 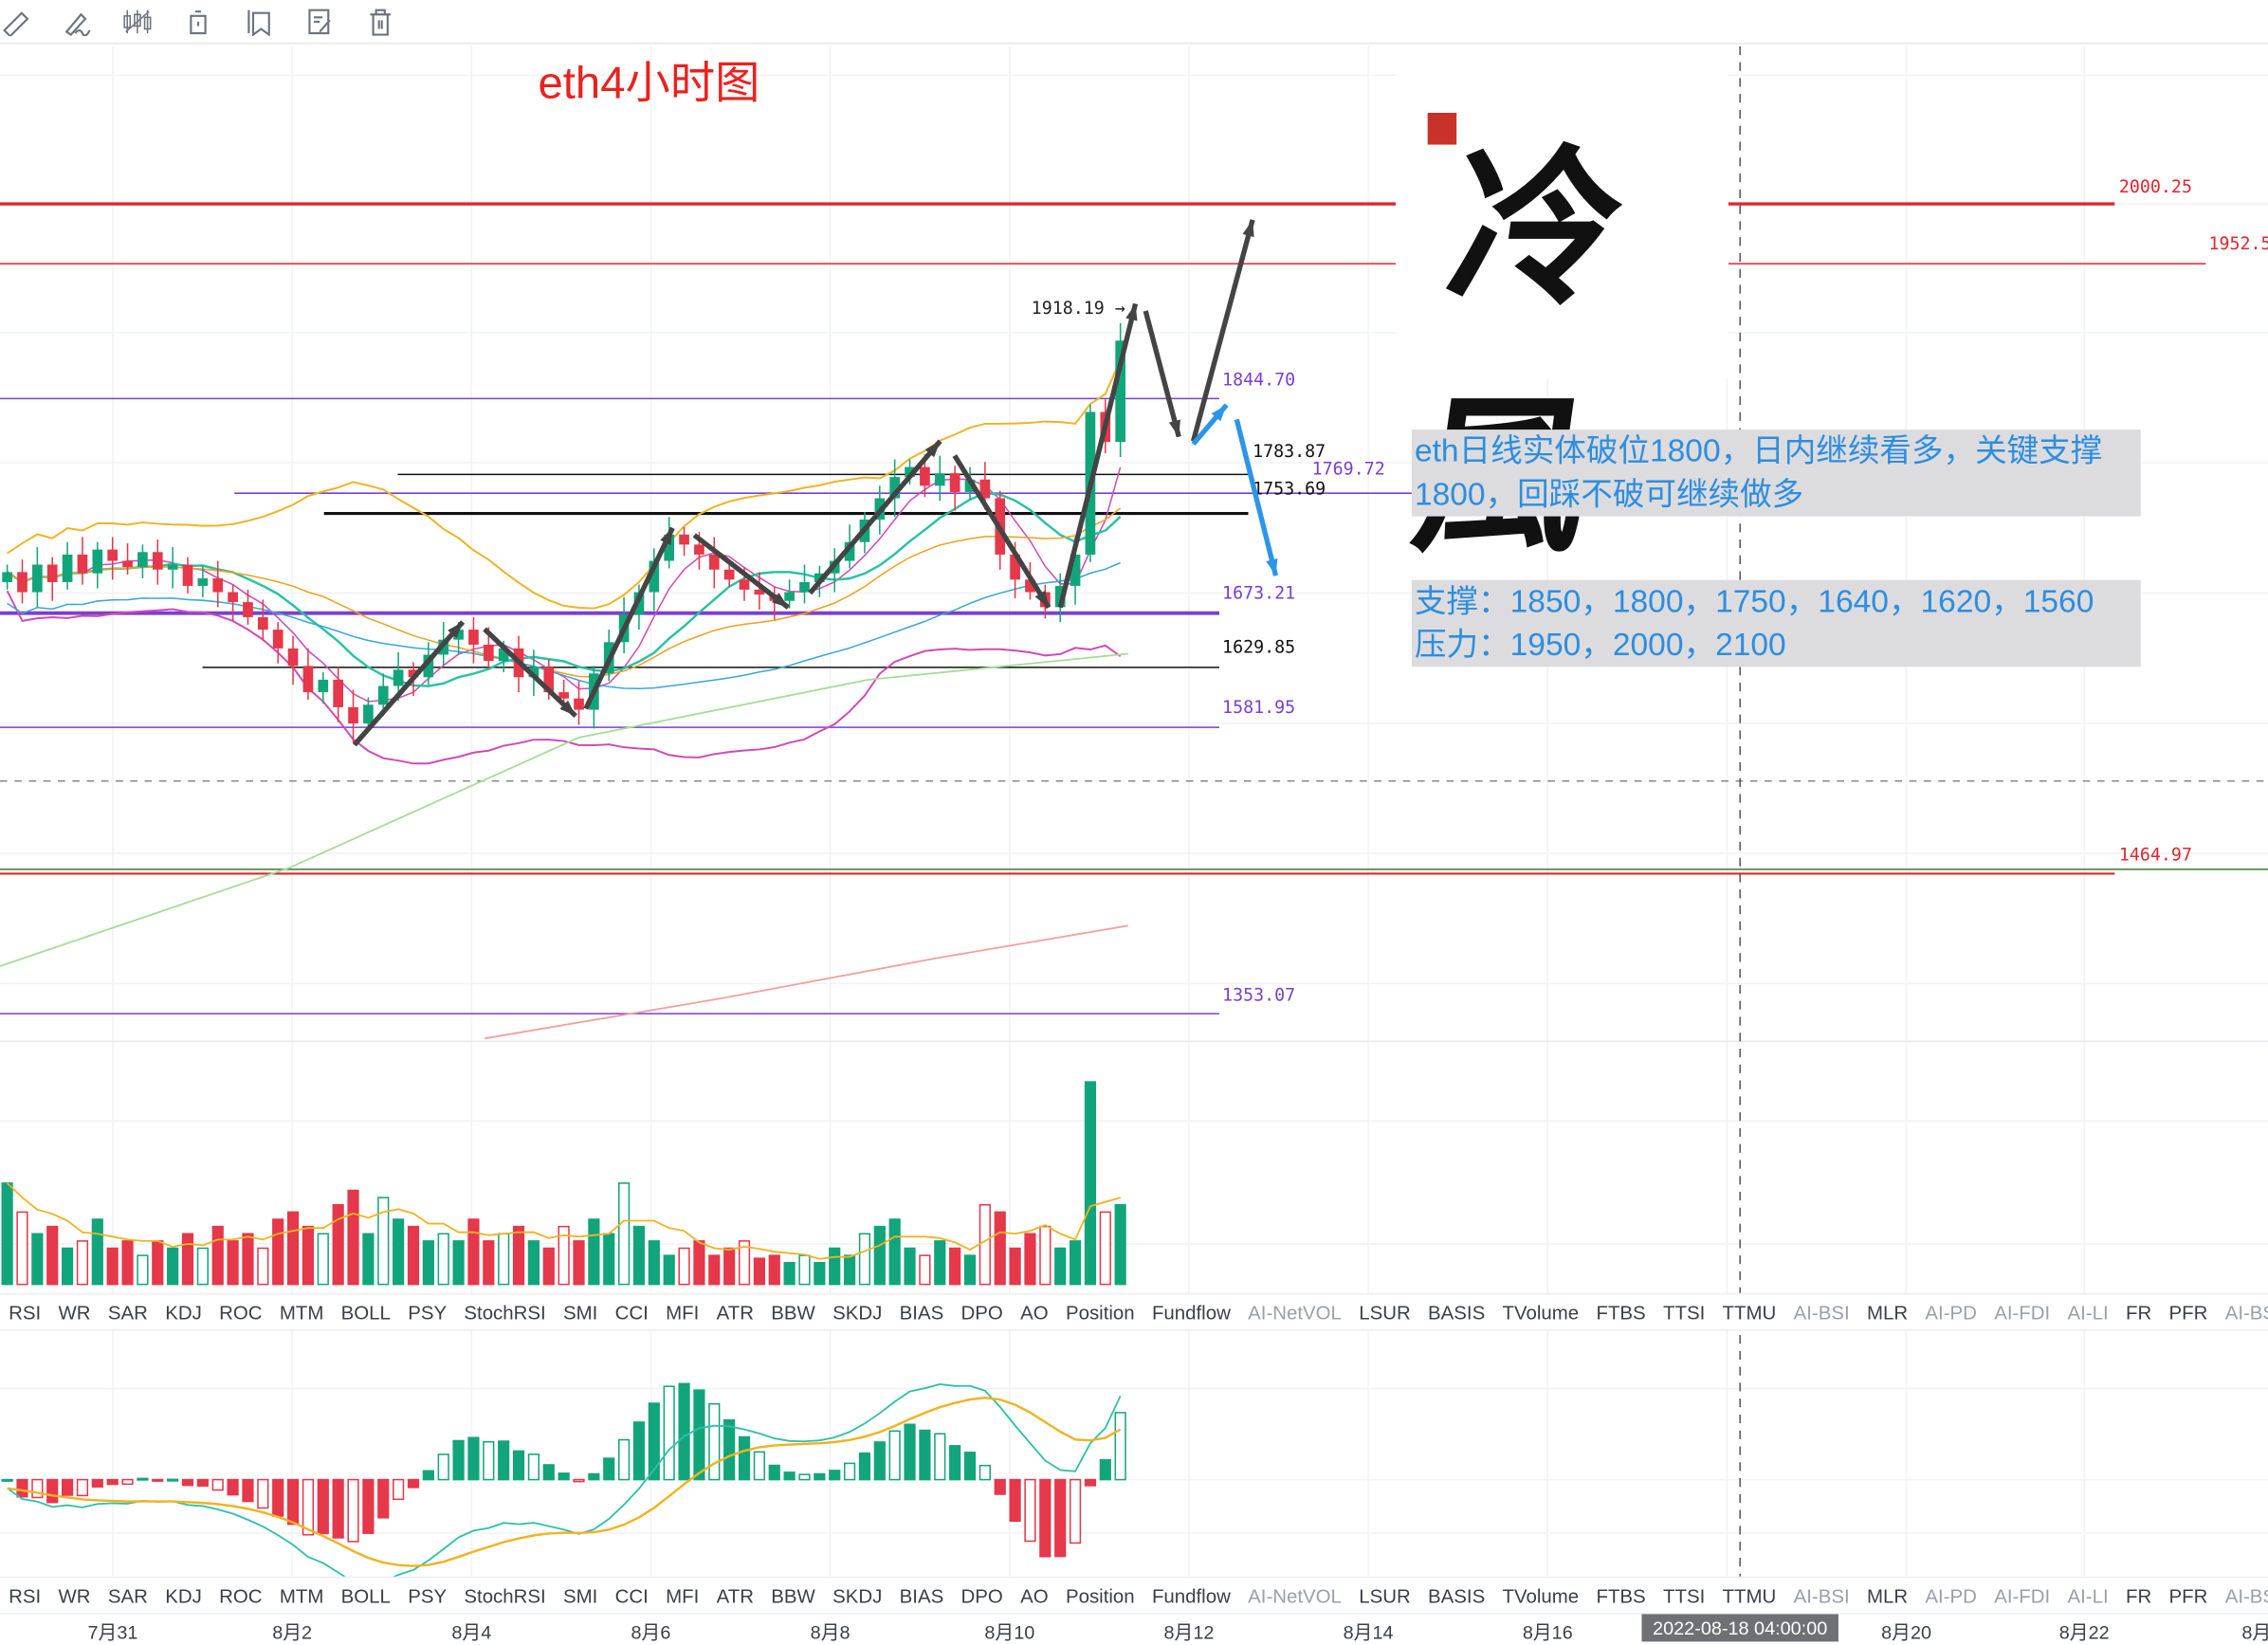 I want to click on ruler-icon, so click(x=16, y=22).